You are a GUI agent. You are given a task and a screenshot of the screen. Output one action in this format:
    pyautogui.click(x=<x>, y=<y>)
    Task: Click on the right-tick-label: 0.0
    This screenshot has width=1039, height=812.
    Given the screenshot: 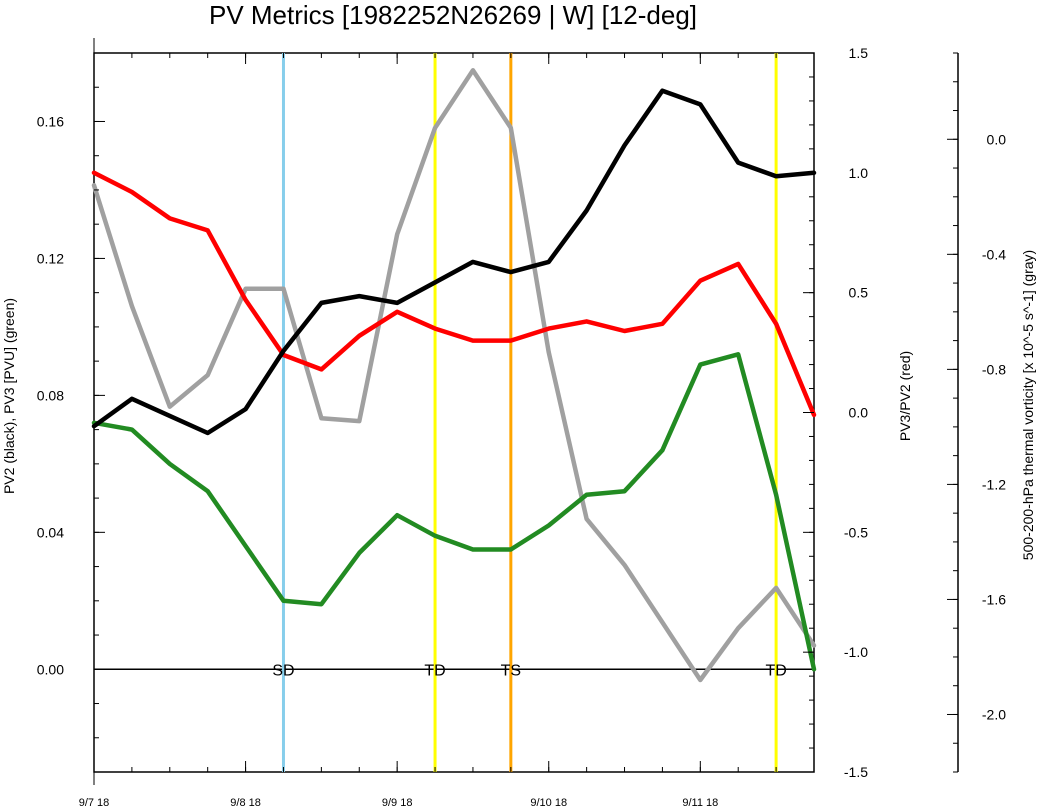 What is the action you would take?
    pyautogui.click(x=859, y=413)
    